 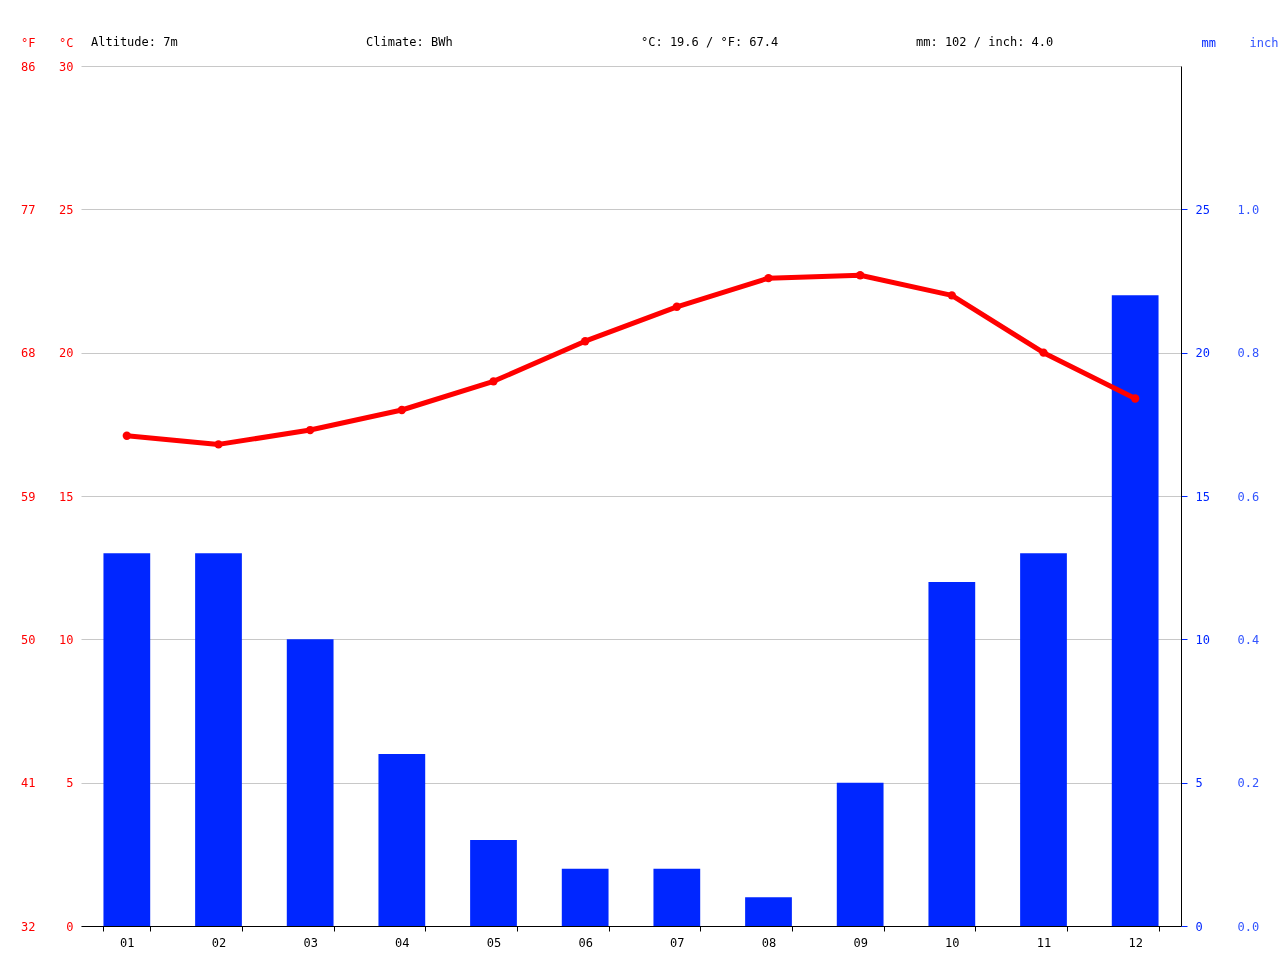 What do you see at coordinates (710, 42) in the screenshot?
I see `text: °C: 19.6 / °F: 67.4` at bounding box center [710, 42].